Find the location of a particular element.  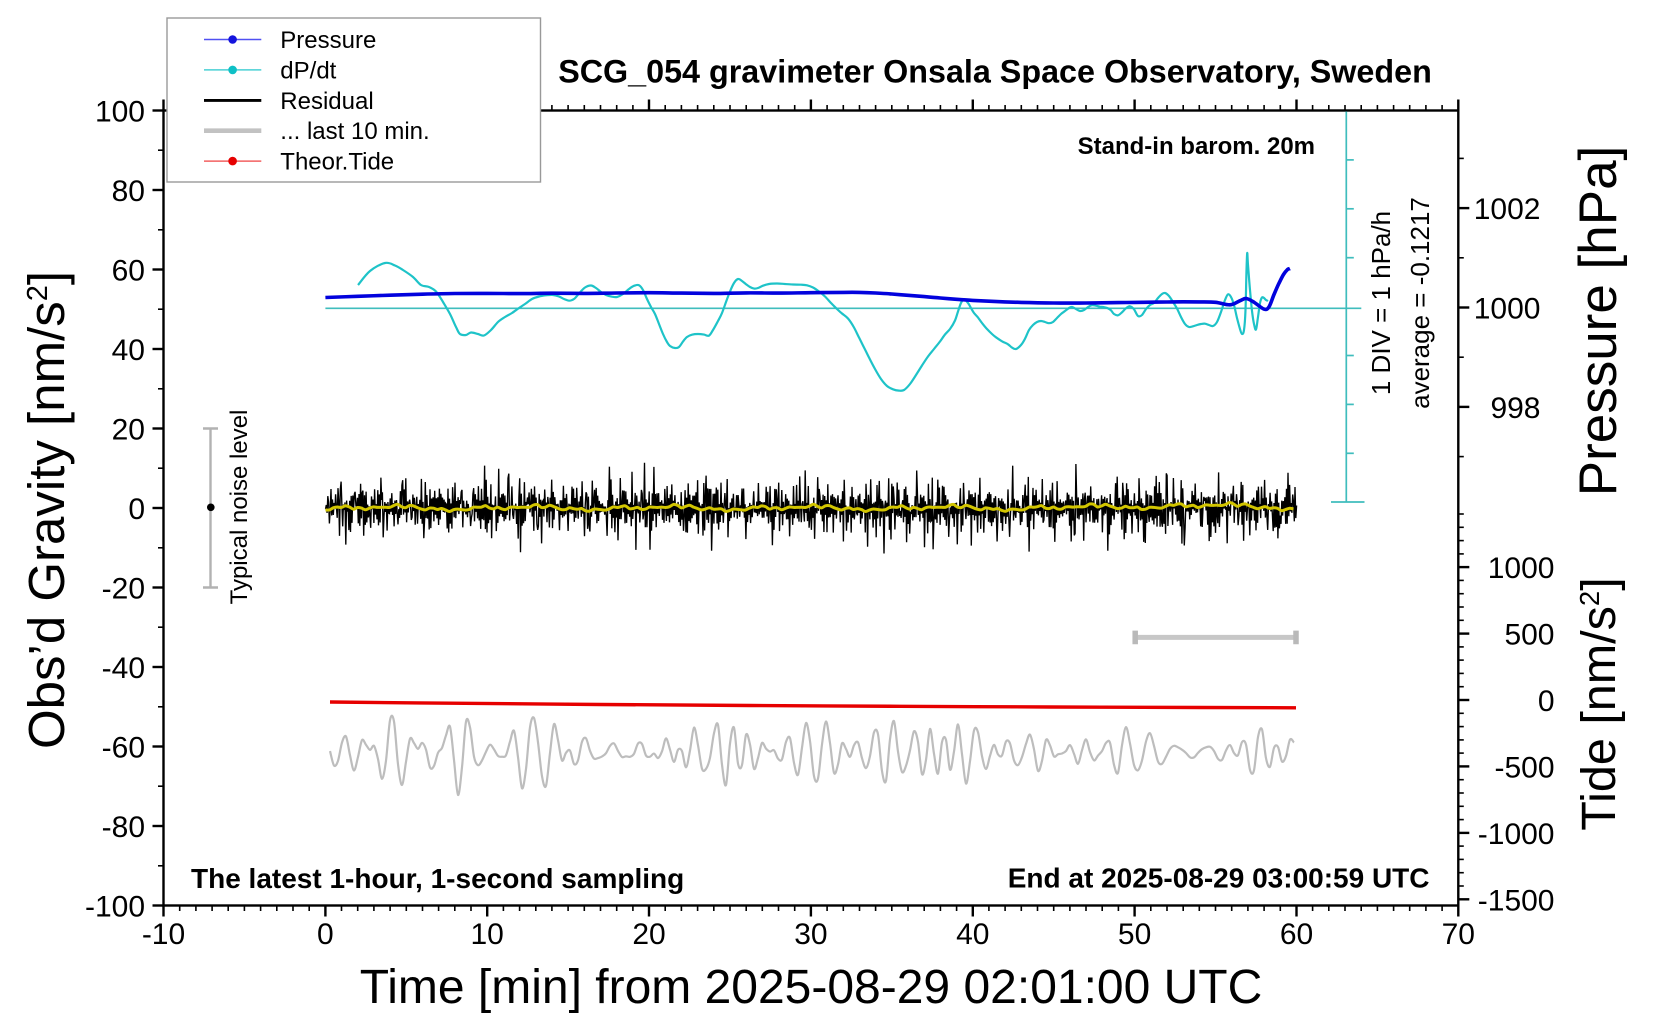

svg-text: Theor.Tide is located at coordinates (337, 162).